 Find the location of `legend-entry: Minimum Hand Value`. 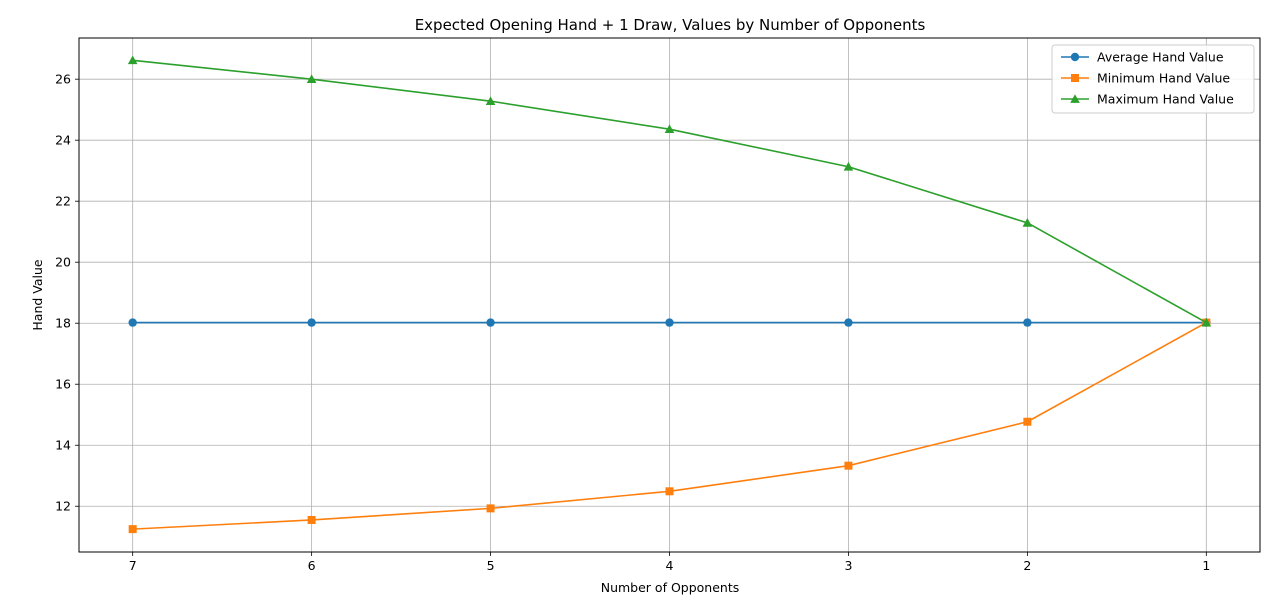

legend-entry: Minimum Hand Value is located at coordinates (1145, 78).